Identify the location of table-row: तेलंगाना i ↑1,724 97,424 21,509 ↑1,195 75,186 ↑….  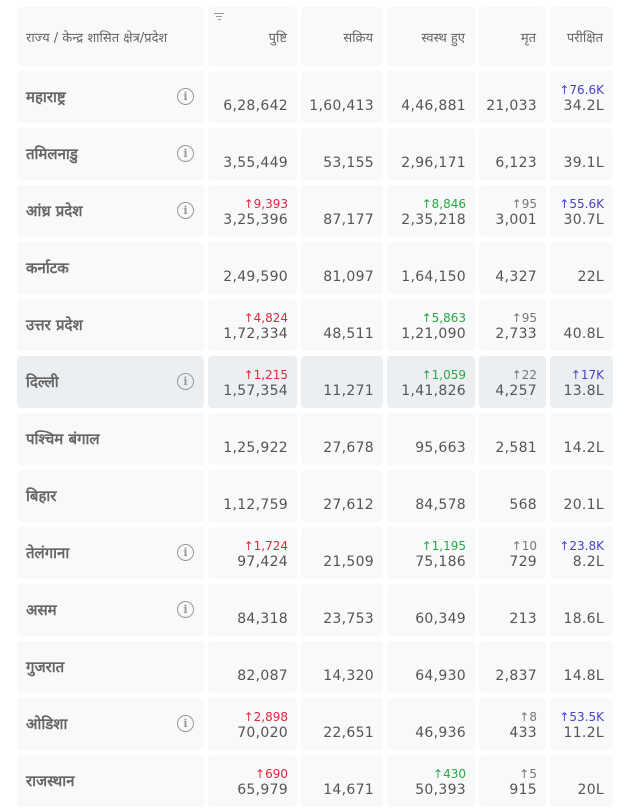
(315, 553).